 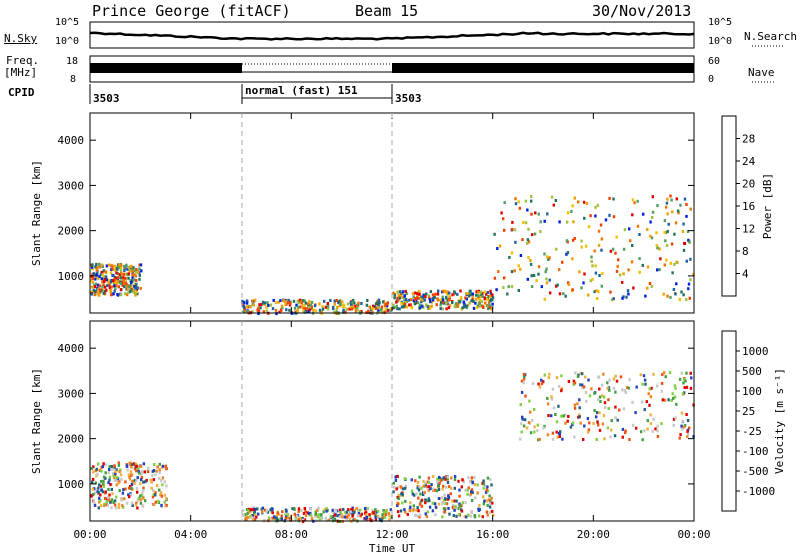 I want to click on freq-label: Freq., so click(x=23, y=60).